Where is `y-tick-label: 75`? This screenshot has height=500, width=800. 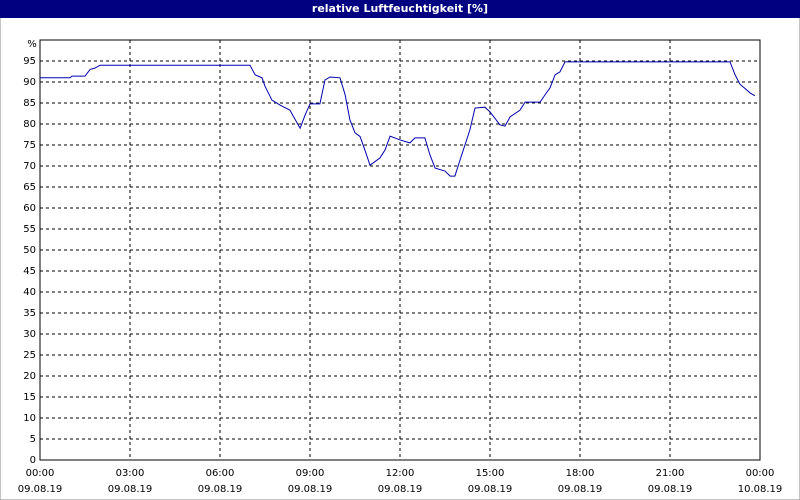
y-tick-label: 75 is located at coordinates (29, 145).